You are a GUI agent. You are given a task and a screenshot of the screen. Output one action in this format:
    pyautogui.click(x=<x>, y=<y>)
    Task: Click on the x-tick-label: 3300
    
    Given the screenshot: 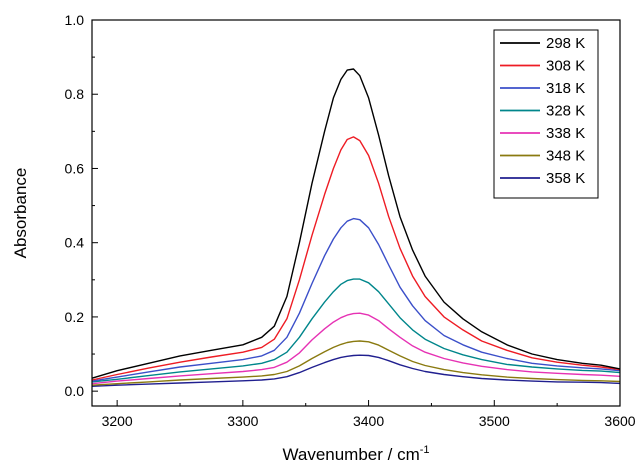 What is the action you would take?
    pyautogui.click(x=242, y=421)
    